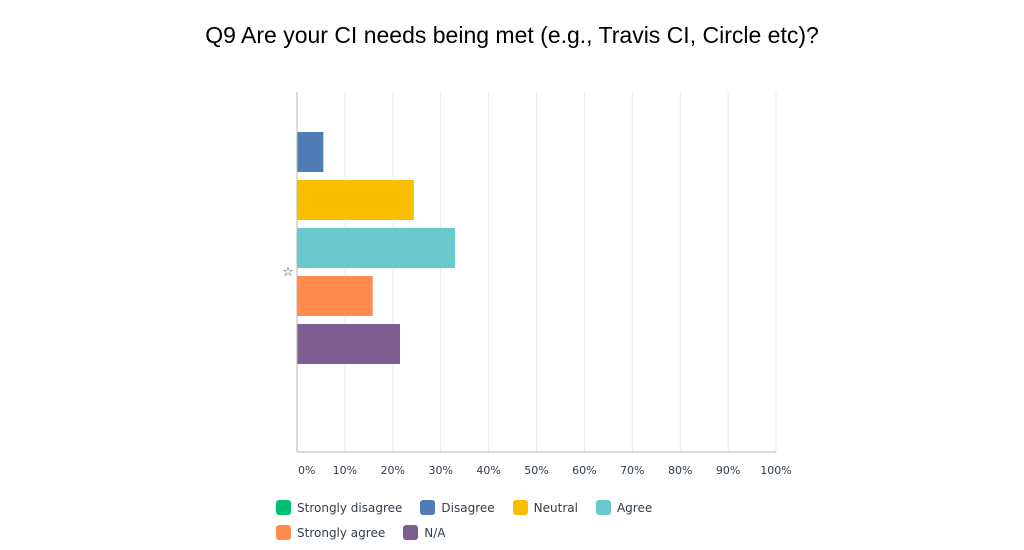 The height and width of the screenshot is (550, 1024). Describe the element at coordinates (440, 470) in the screenshot. I see `x-tick-label: 30%` at that location.